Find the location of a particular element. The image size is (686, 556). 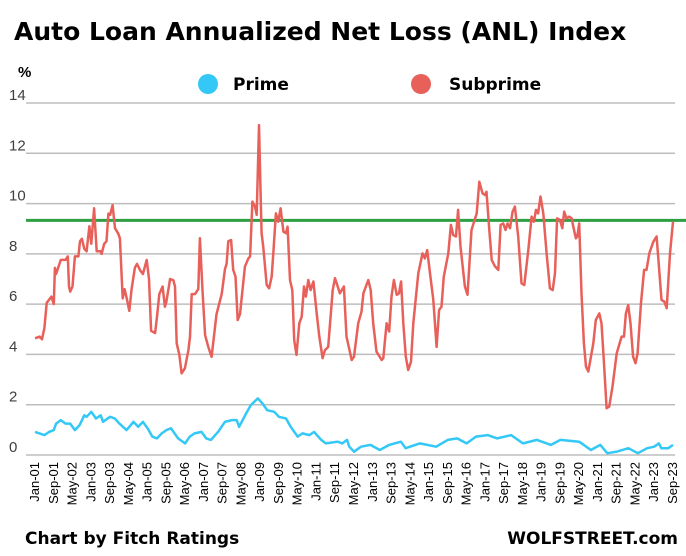

x-tick-label: May-14 is located at coordinates (409, 483).